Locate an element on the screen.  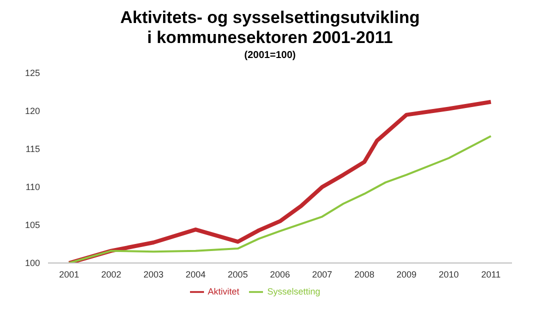
x-tick-label: 2007 is located at coordinates (322, 274).